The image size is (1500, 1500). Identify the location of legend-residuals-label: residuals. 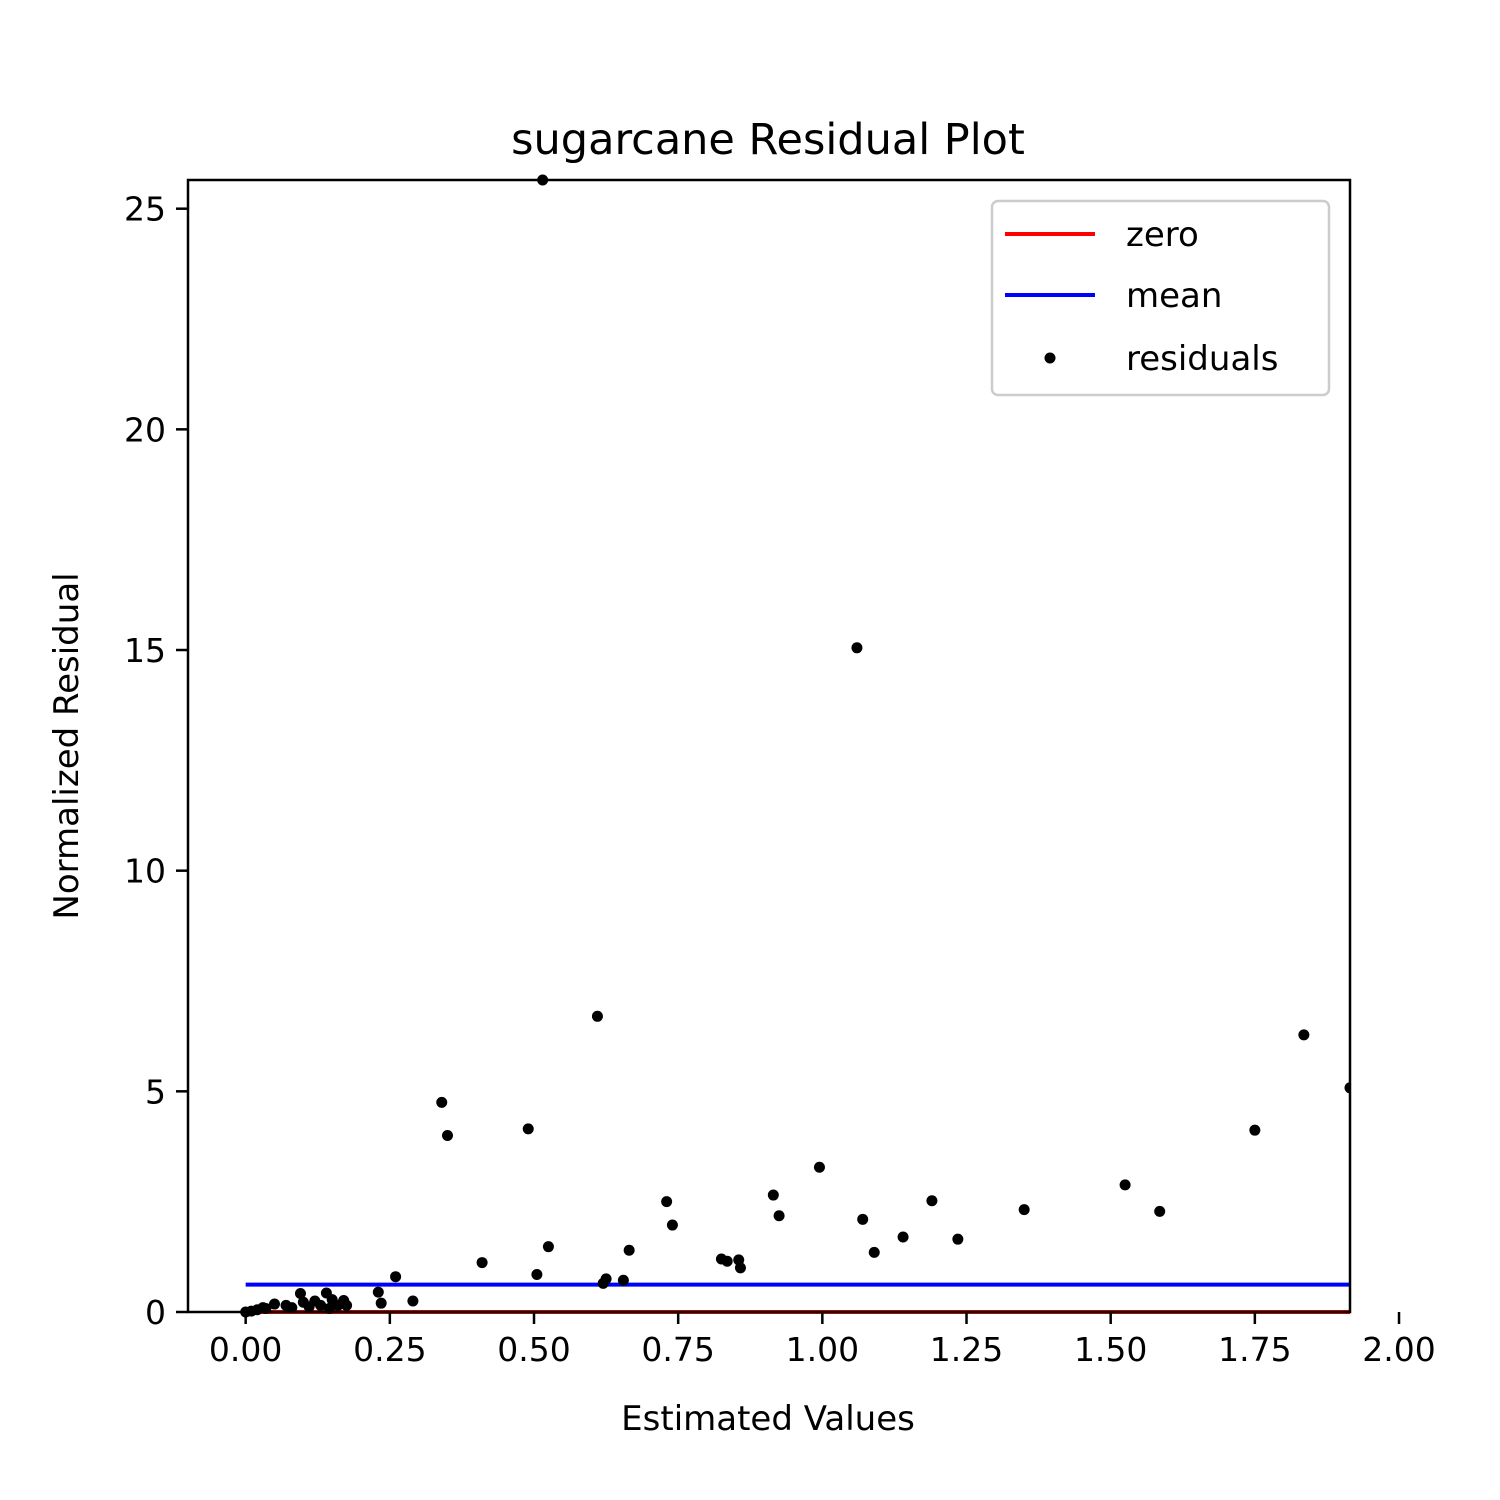
(1202, 359).